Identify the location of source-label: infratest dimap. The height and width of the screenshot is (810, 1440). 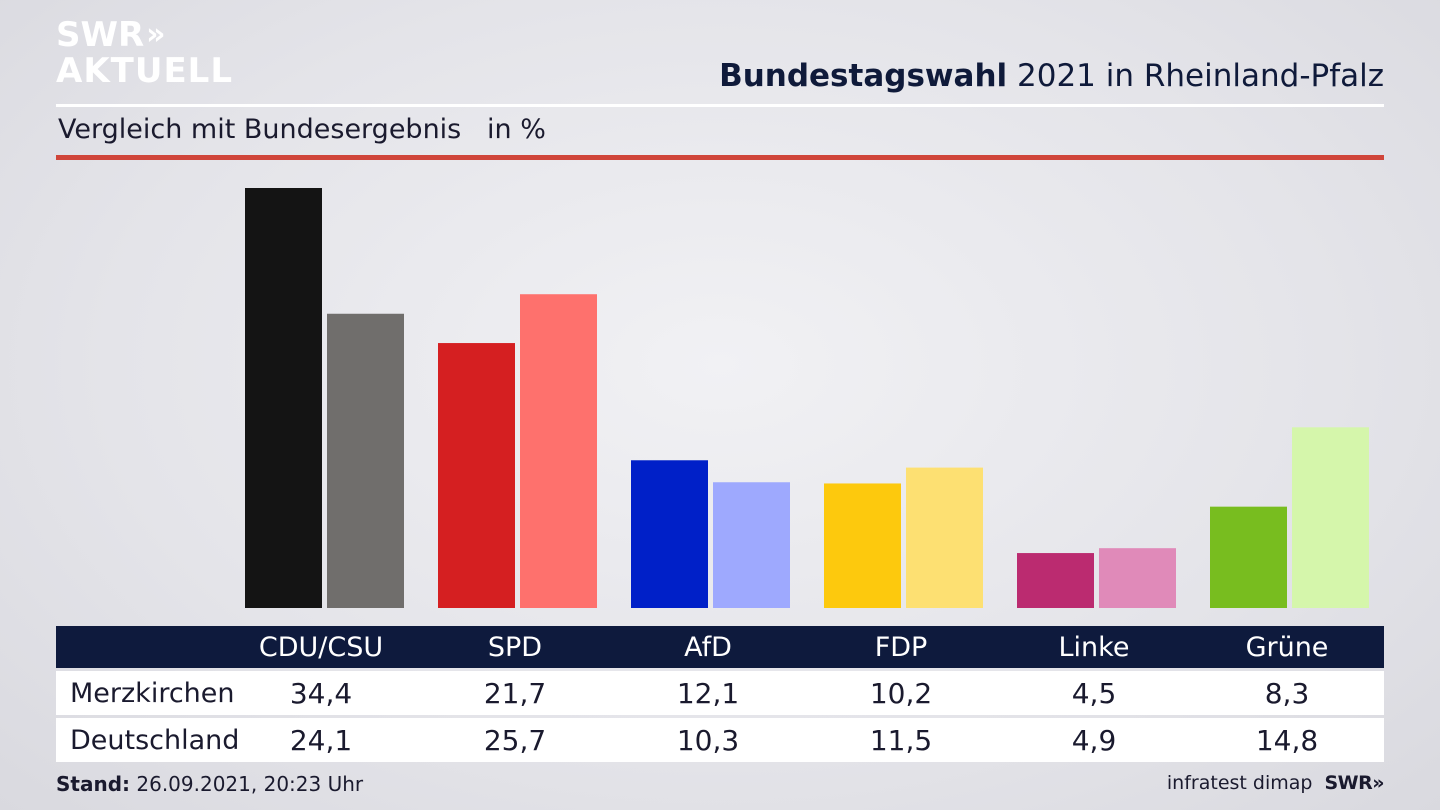
(1239, 783).